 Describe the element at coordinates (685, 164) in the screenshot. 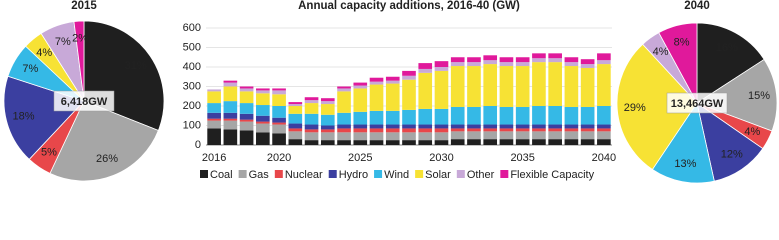

I see `slice-label: 13%` at that location.